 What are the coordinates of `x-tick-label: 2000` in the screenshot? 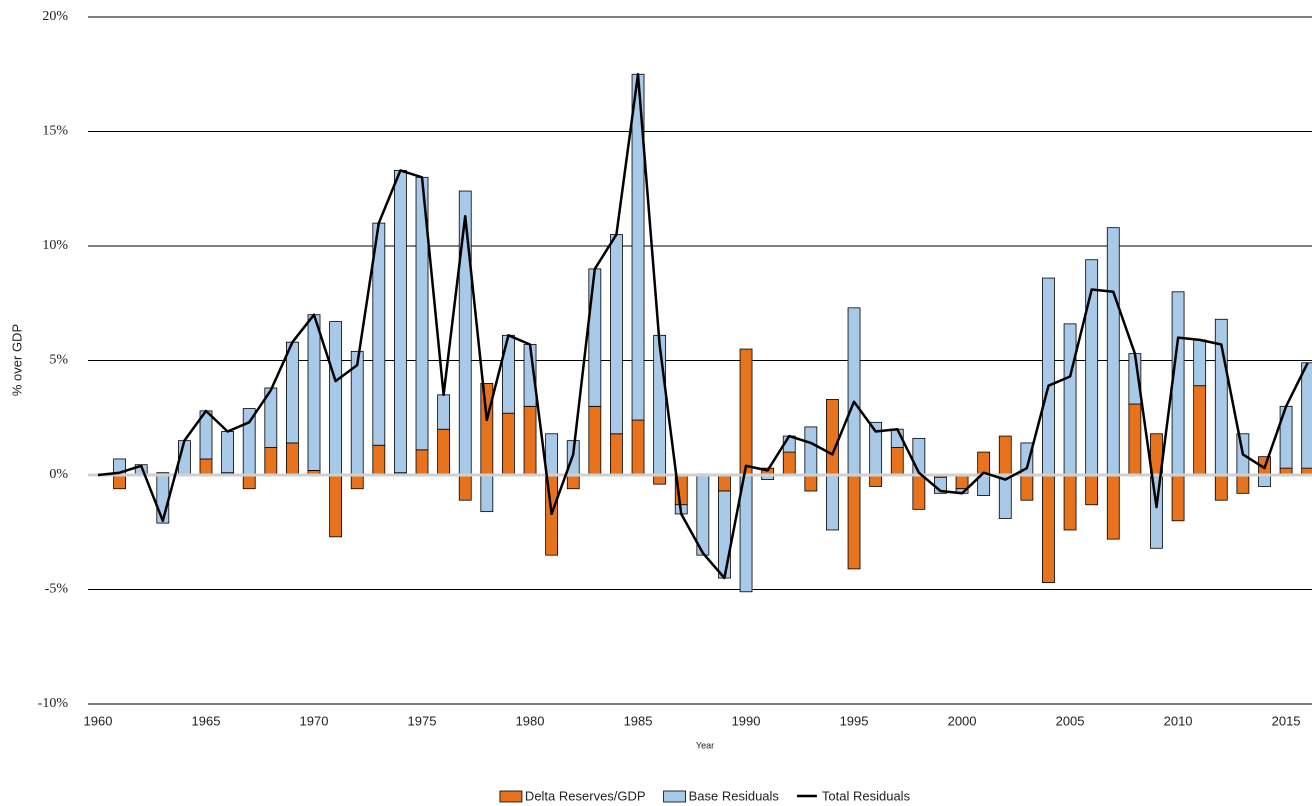 It's located at (962, 720).